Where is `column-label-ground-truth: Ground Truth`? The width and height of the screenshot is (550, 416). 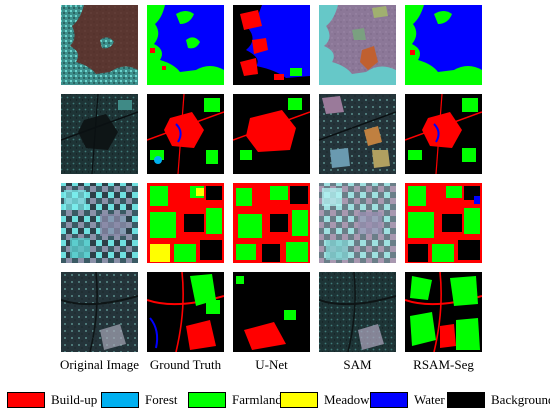
column-label-ground-truth: Ground Truth is located at coordinates (185, 364).